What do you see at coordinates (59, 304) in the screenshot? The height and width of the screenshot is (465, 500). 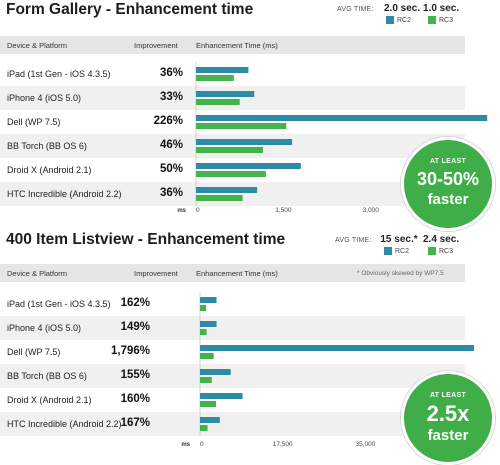 I see `device-label: iPad (1st Gen - iOS 4.3.5)` at bounding box center [59, 304].